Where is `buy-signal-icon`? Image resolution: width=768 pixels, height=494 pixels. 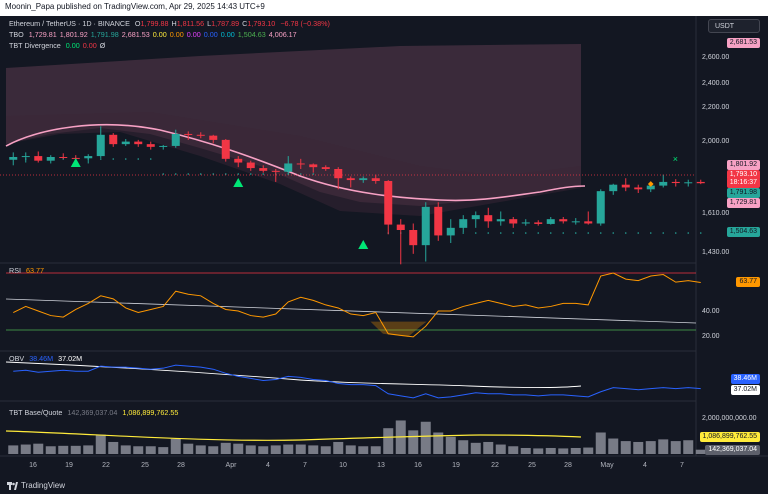
buy-signal-icon is located at coordinates (75, 162).